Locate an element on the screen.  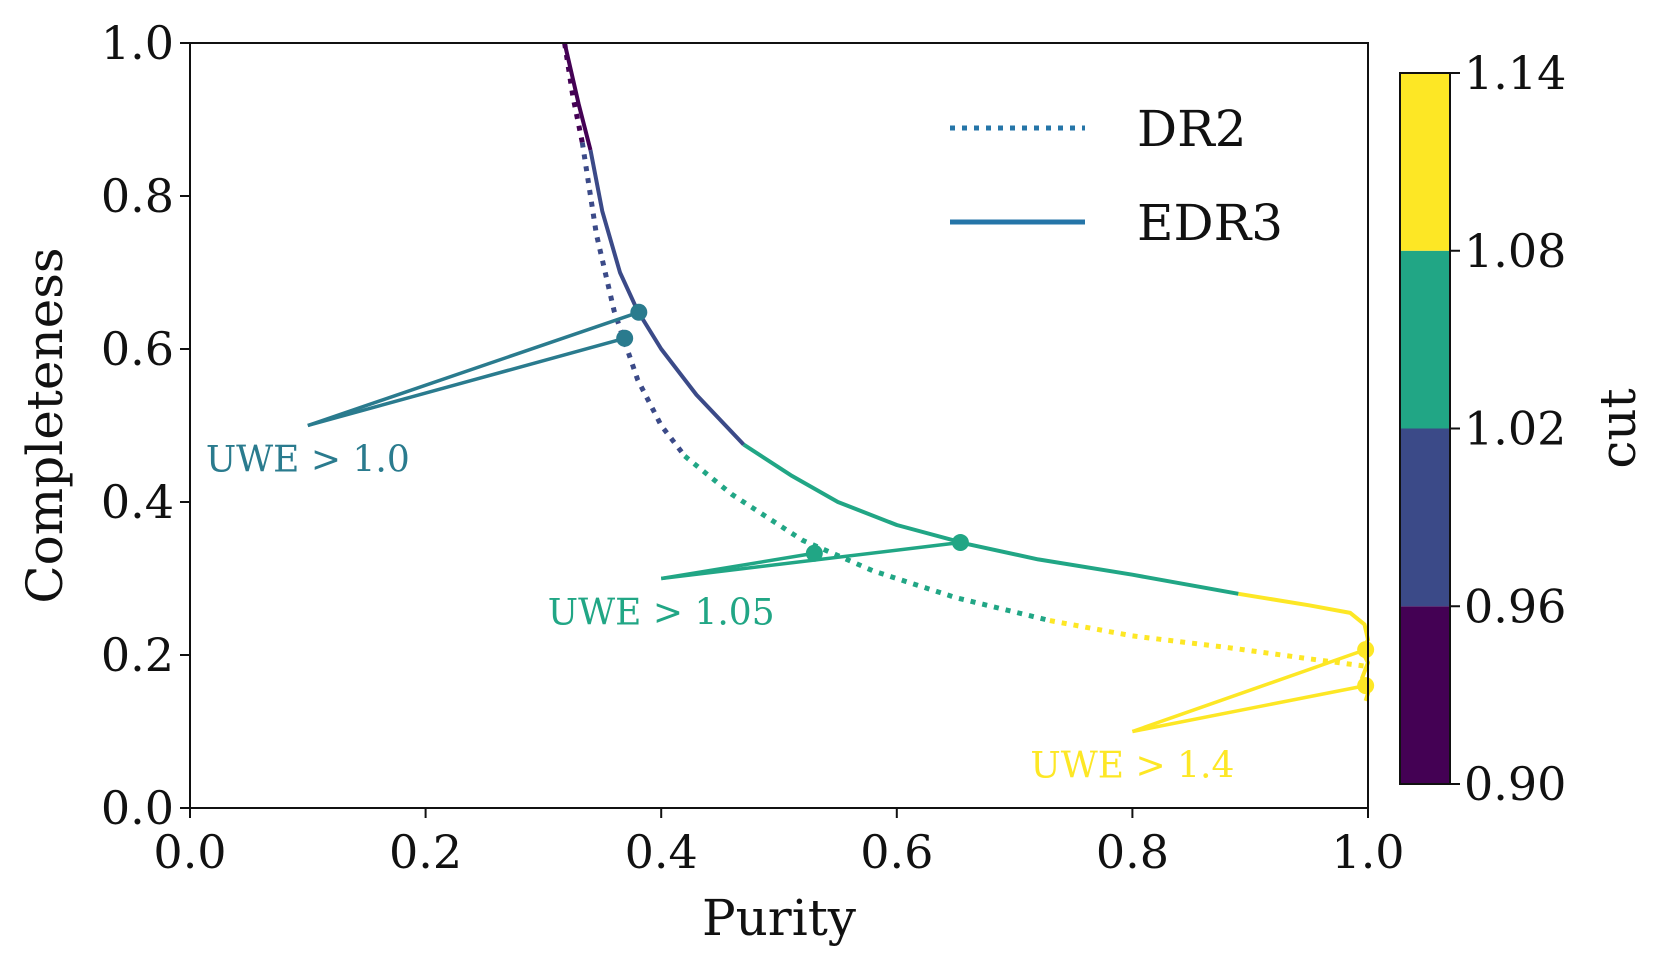
legend-dr2-label: DR2 is located at coordinates (1192, 129).